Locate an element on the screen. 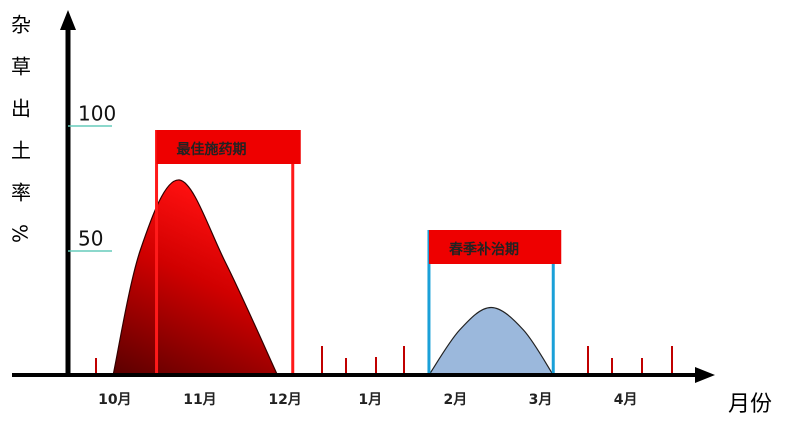 This screenshot has height=439, width=790. x-tick-label: 4月 is located at coordinates (626, 400).